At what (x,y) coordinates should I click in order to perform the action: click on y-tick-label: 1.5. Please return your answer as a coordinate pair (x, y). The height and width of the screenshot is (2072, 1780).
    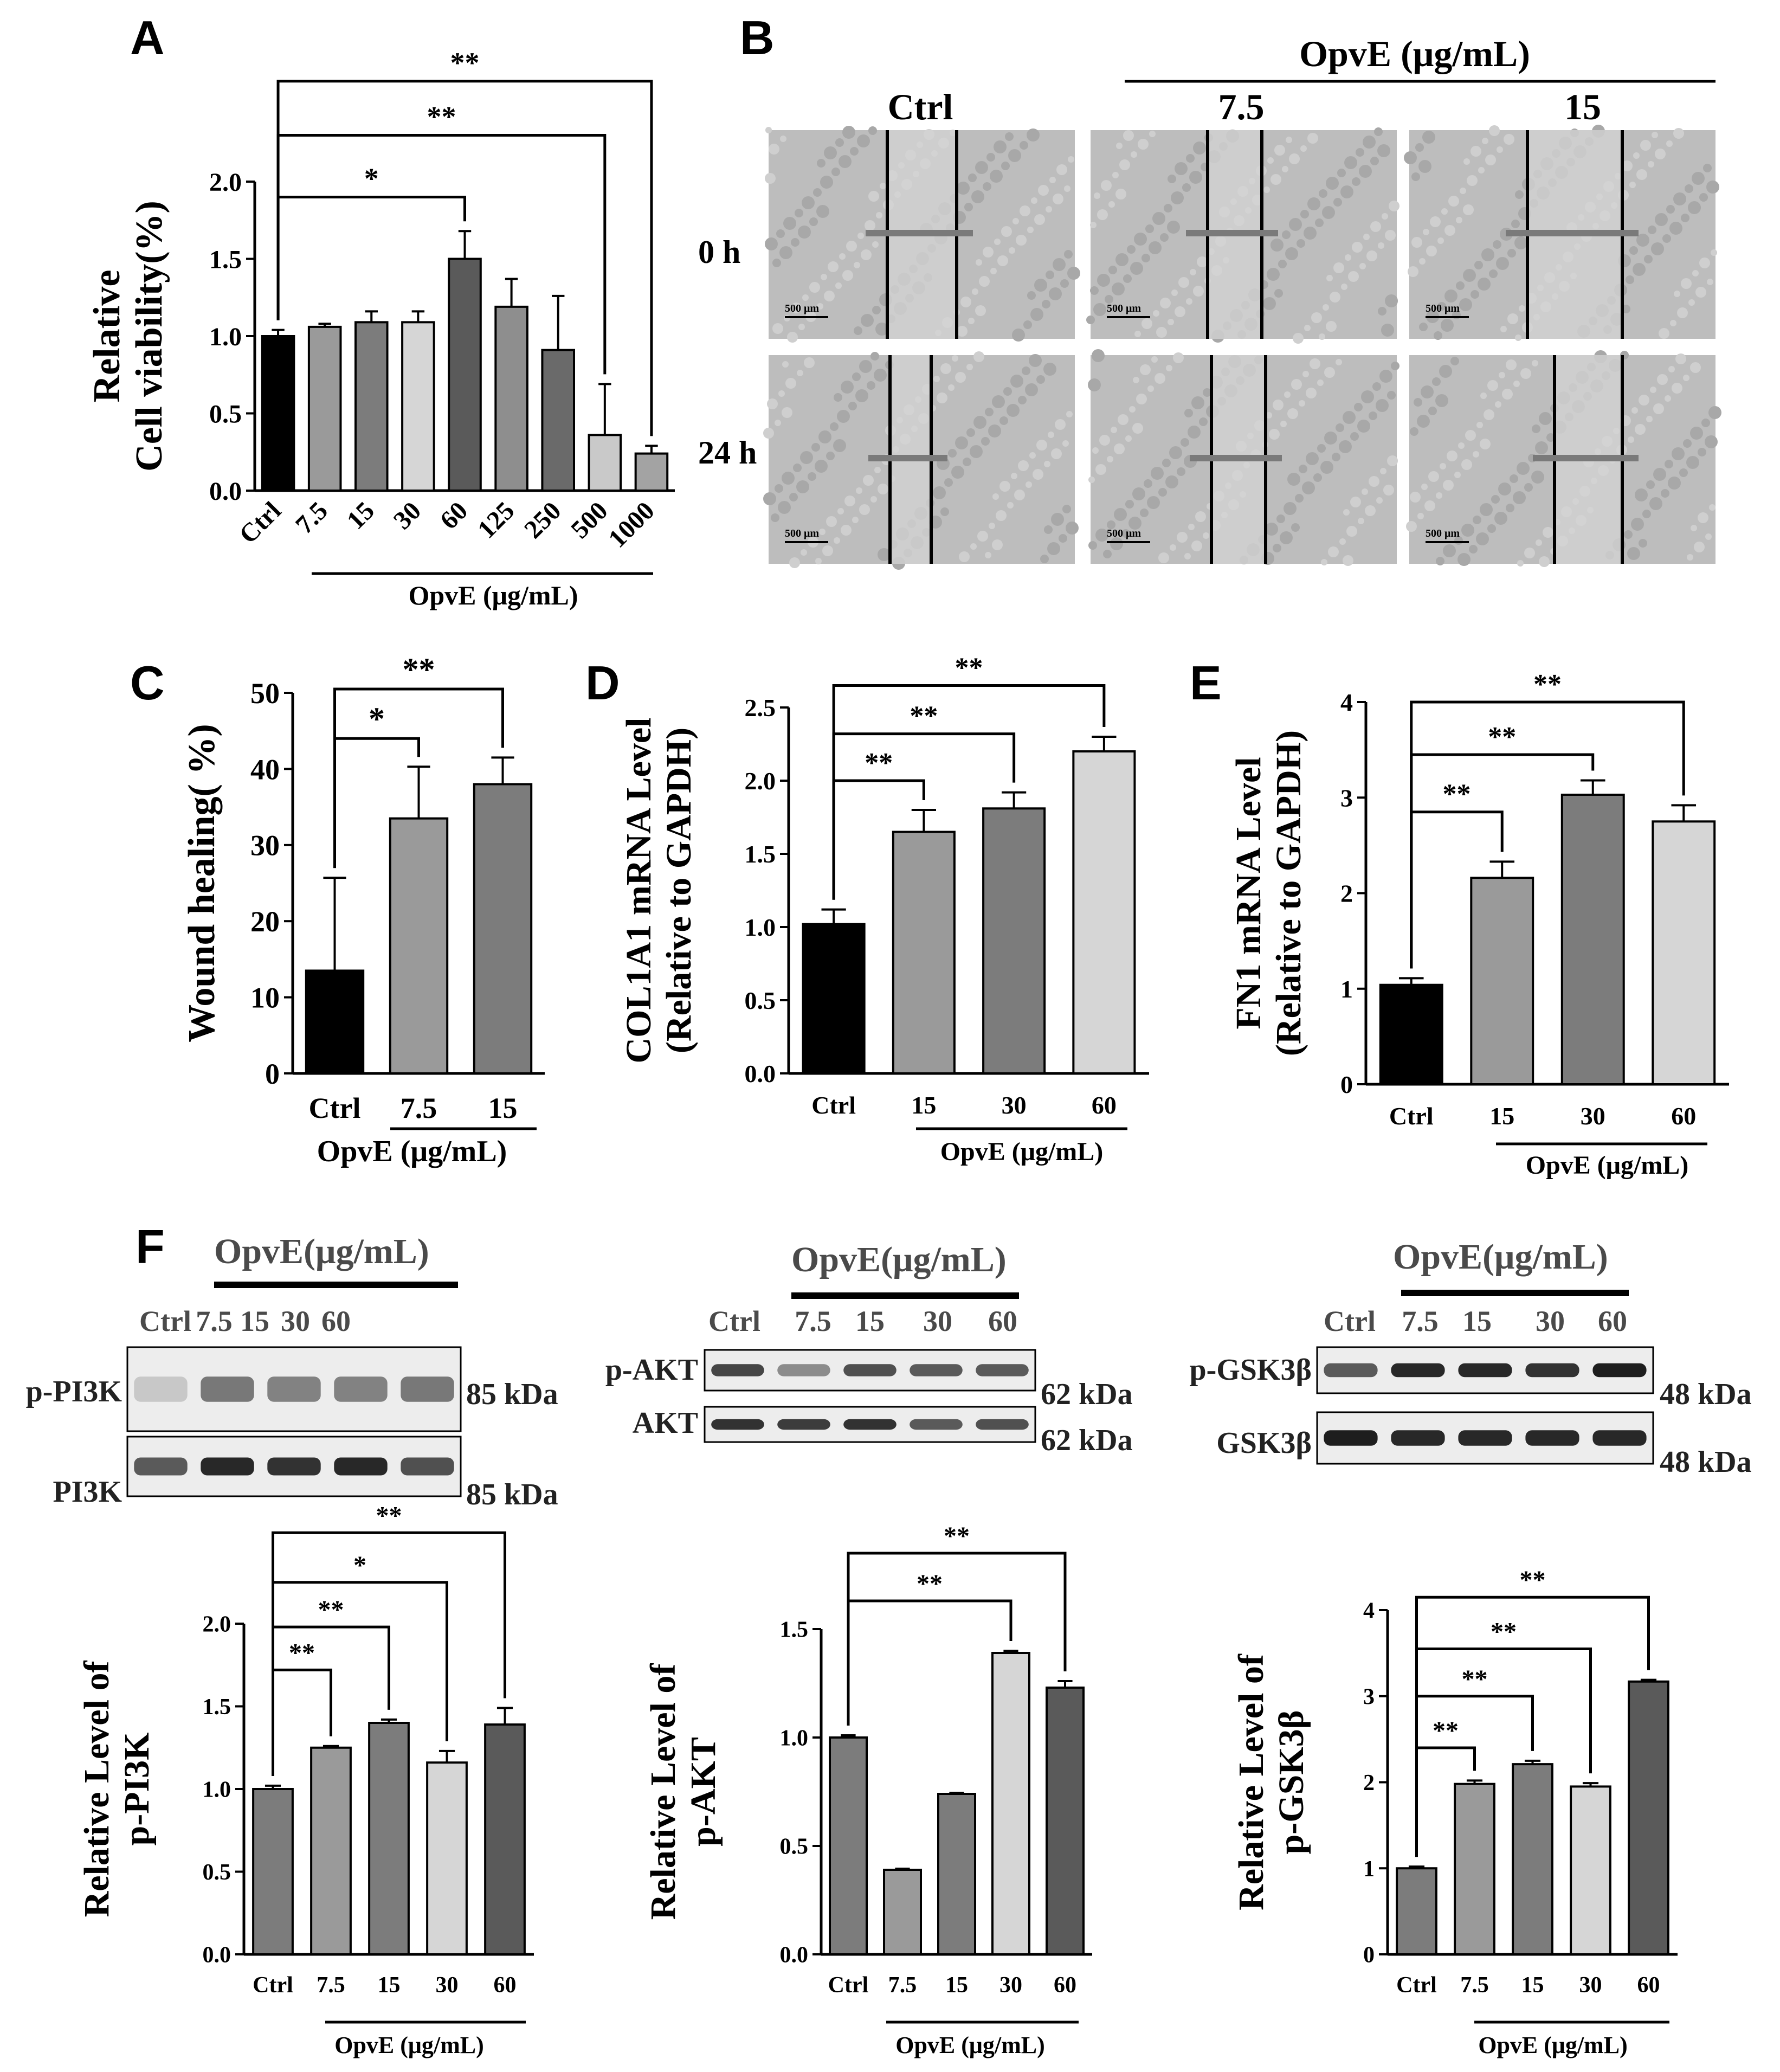
    Looking at the image, I should click on (225, 259).